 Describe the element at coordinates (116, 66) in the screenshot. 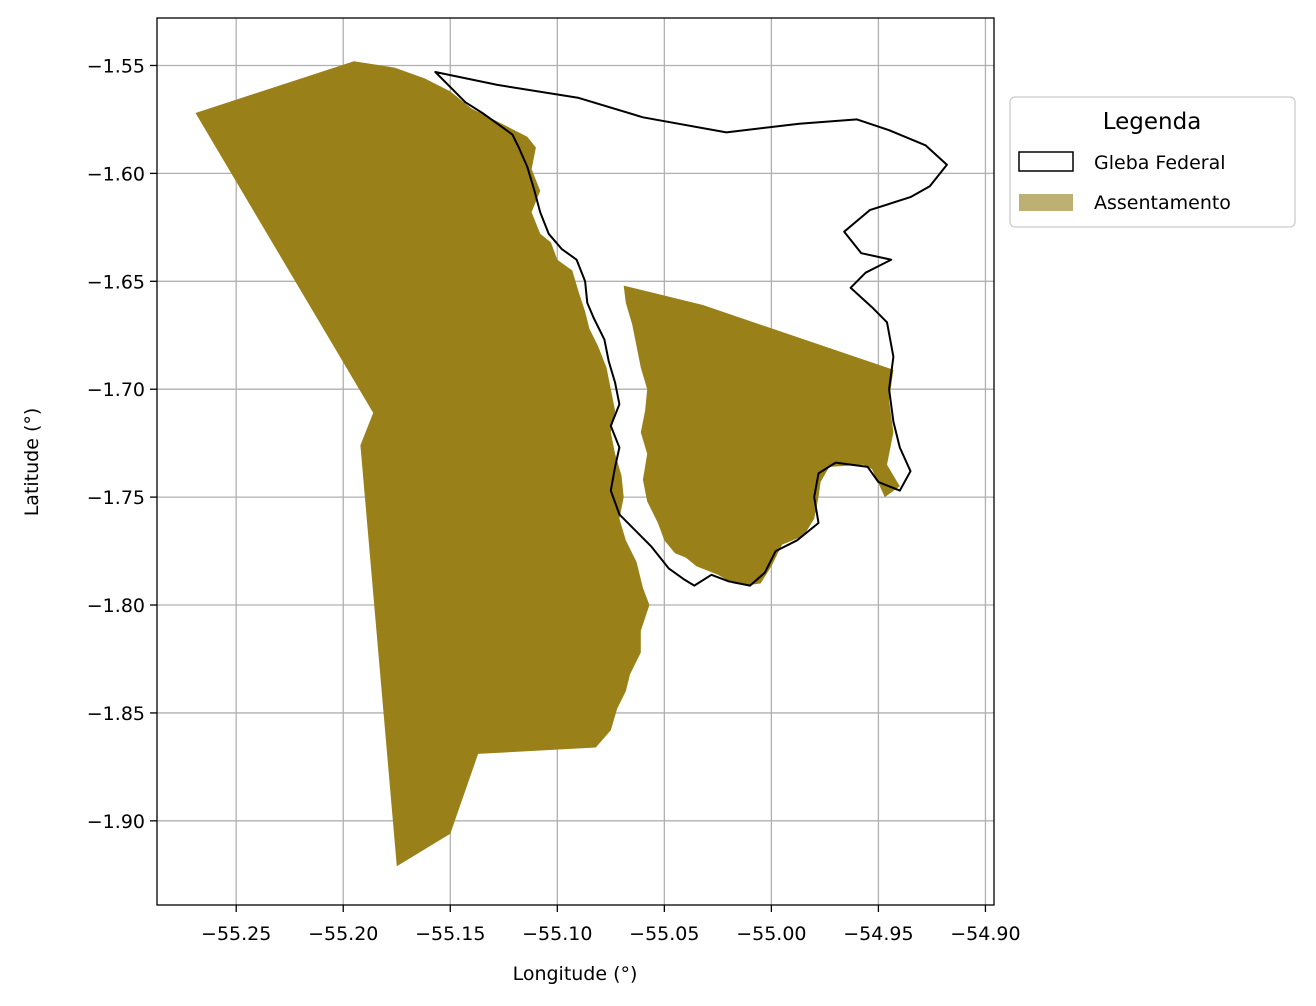

I see `y-tick-label: −1.55` at that location.